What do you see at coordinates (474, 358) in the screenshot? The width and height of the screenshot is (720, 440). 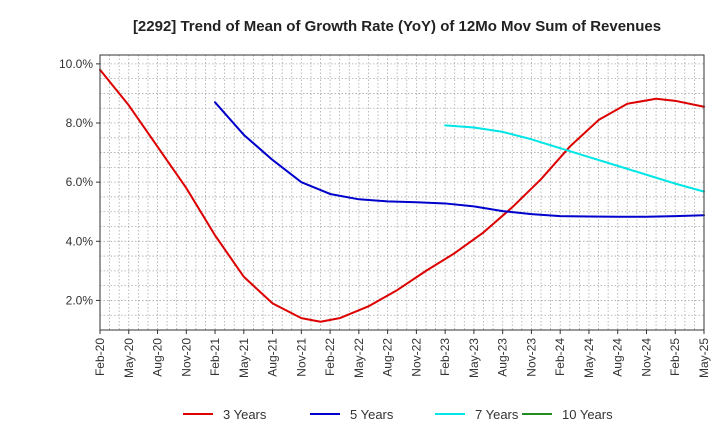 I see `x-tick-label: May-23` at bounding box center [474, 358].